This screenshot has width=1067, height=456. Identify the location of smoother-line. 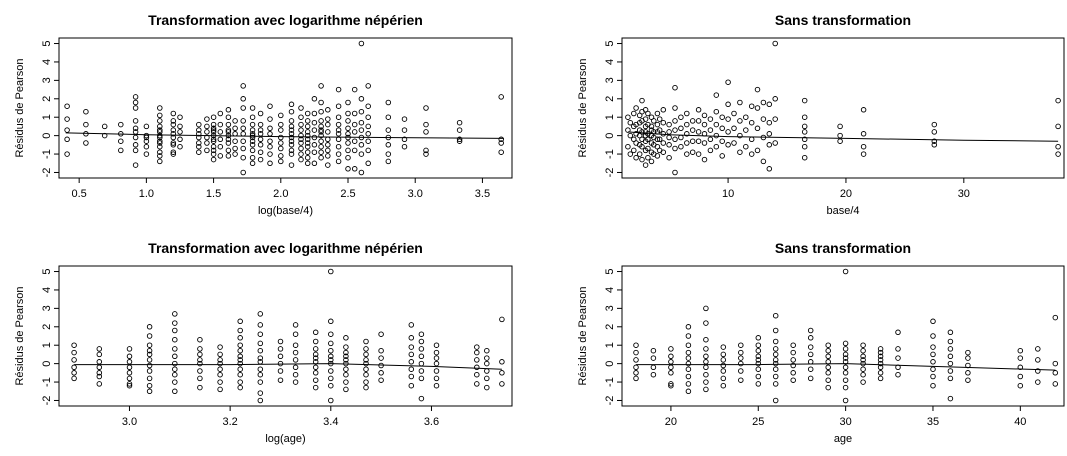
(843, 136).